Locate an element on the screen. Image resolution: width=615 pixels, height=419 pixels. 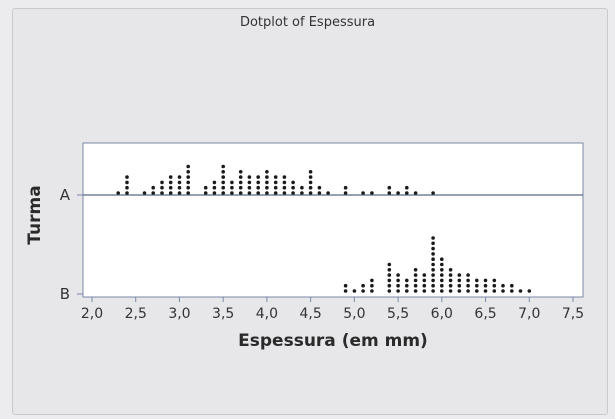
chart-title: Dotplot of Espessura is located at coordinates (307, 22).